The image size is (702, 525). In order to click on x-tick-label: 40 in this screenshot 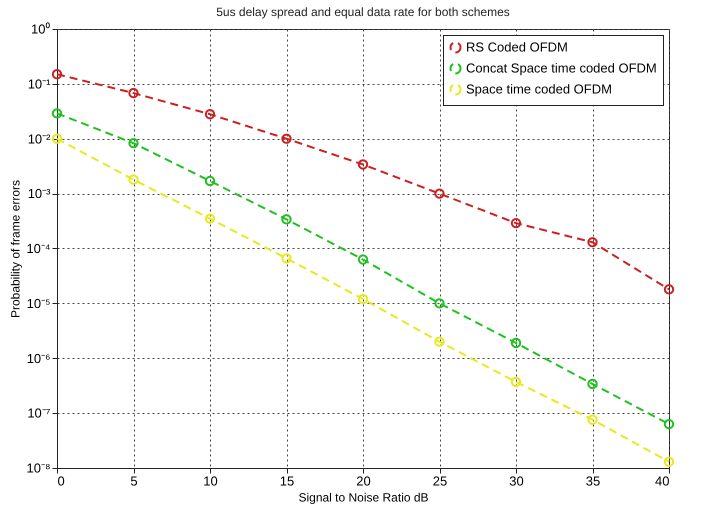, I will do `click(662, 481)`.